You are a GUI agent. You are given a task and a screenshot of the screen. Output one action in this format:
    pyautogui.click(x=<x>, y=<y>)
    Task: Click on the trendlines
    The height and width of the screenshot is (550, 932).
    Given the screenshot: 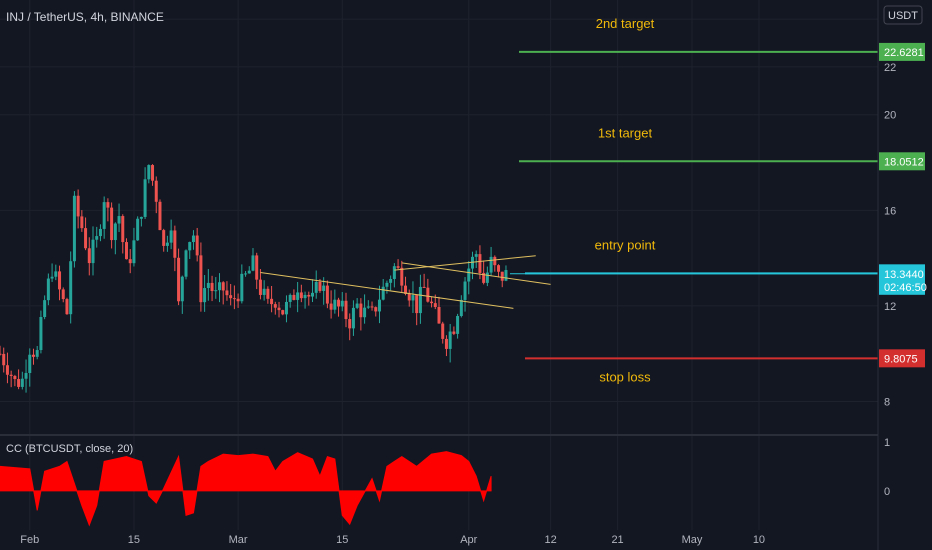 What is the action you would take?
    pyautogui.click(x=405, y=282)
    